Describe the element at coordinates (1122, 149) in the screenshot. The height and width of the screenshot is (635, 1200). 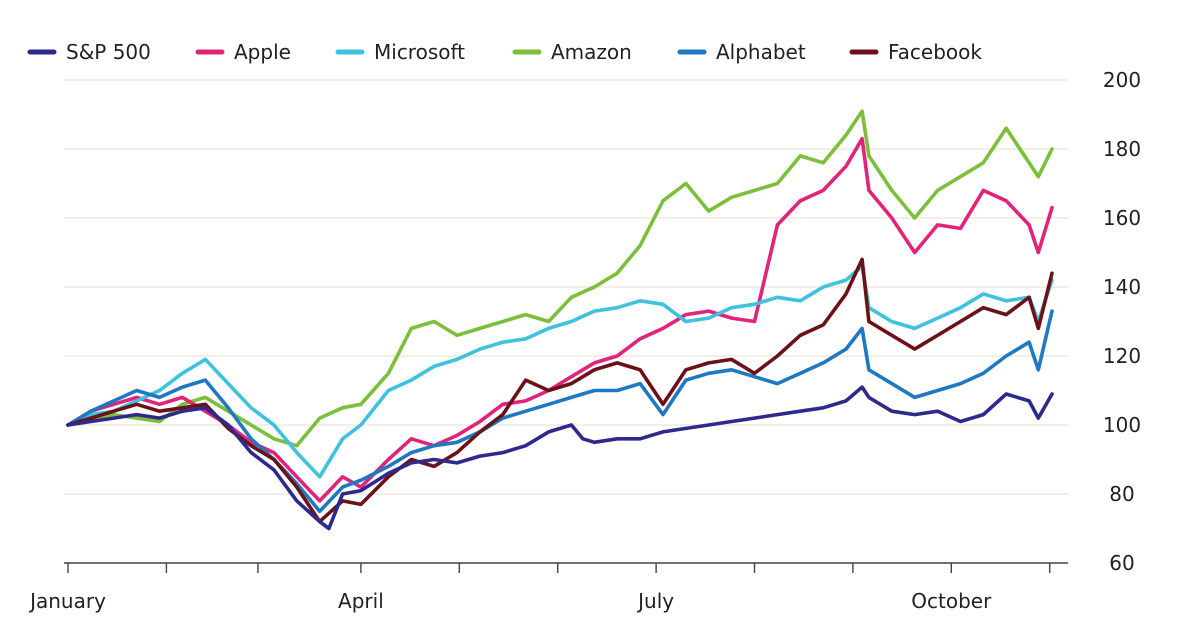
I see `y-tick-label-180: 180` at that location.